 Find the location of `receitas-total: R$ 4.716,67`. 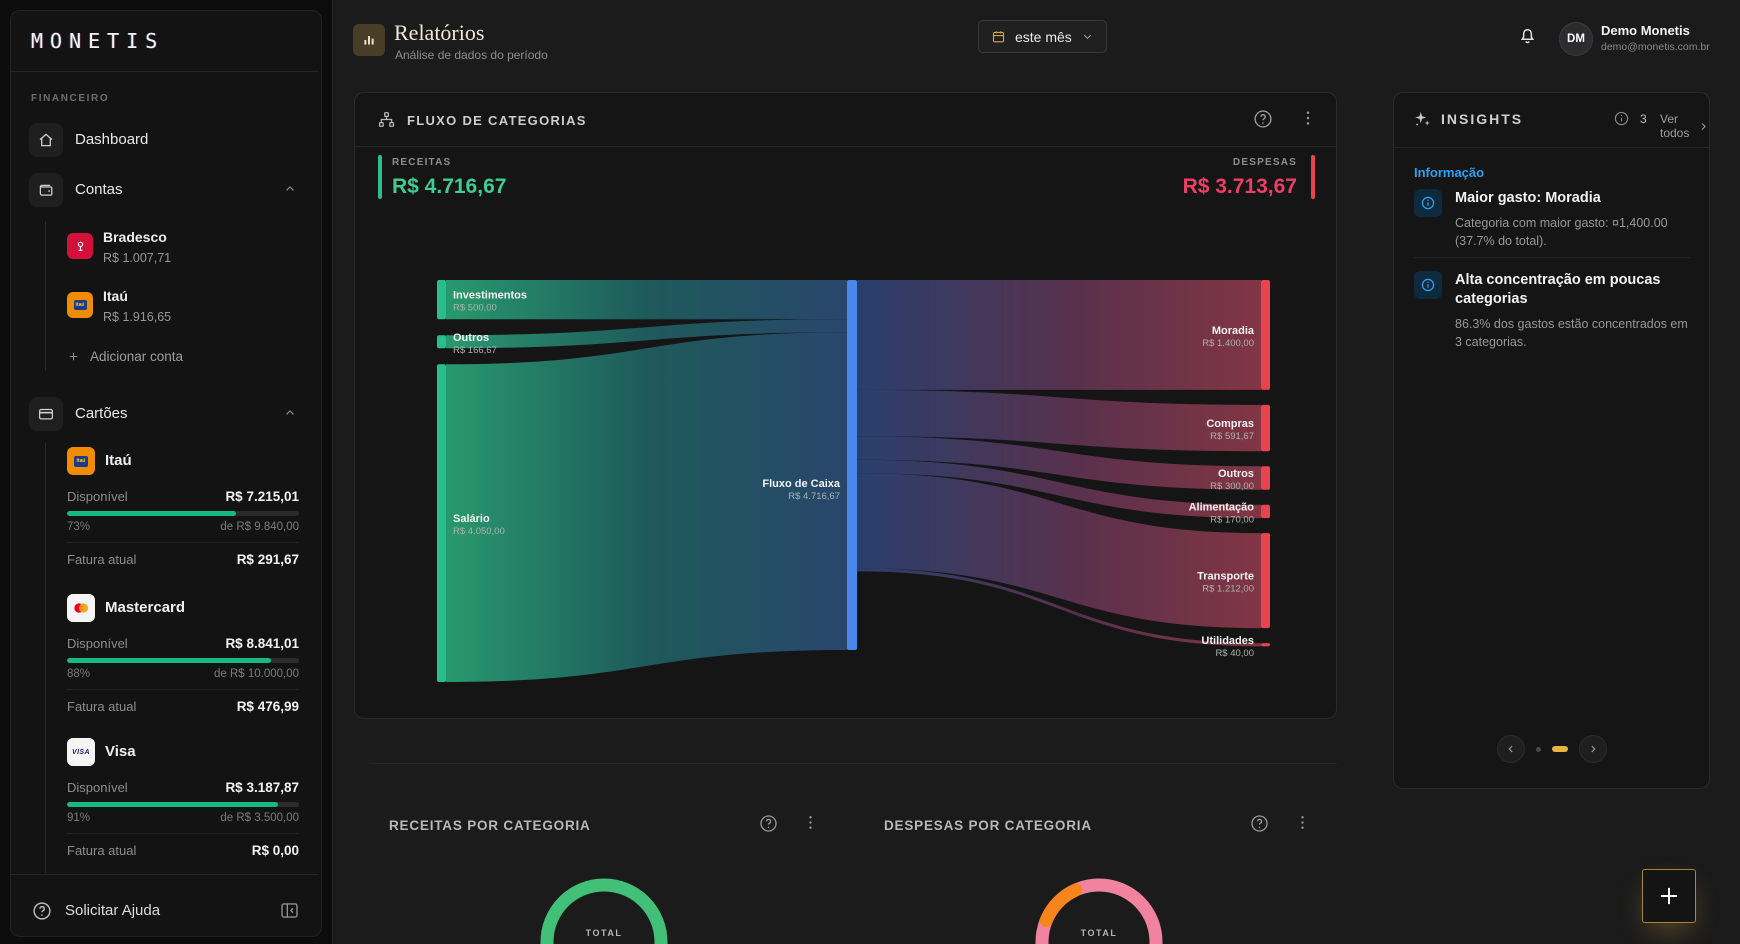

receitas-total: R$ 4.716,67 is located at coordinates (449, 186).